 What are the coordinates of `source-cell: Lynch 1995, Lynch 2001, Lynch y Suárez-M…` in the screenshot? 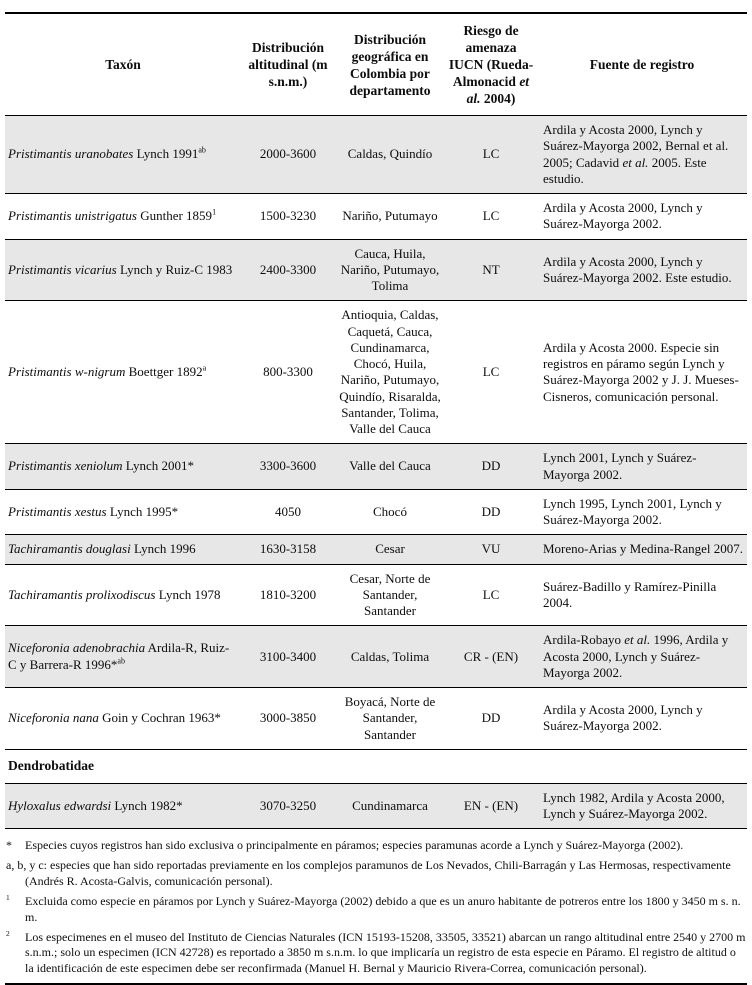 It's located at (632, 511).